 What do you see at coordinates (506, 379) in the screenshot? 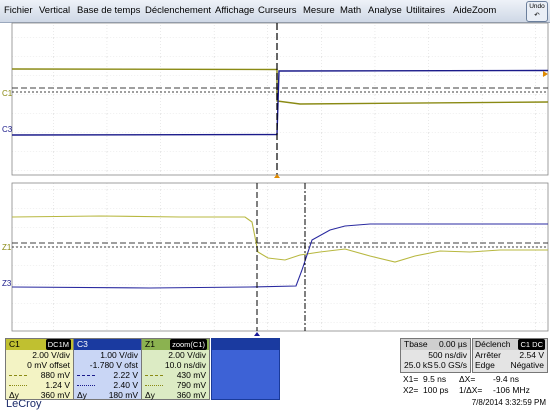
I see `cursor-delta: -9.4 ns` at bounding box center [506, 379].